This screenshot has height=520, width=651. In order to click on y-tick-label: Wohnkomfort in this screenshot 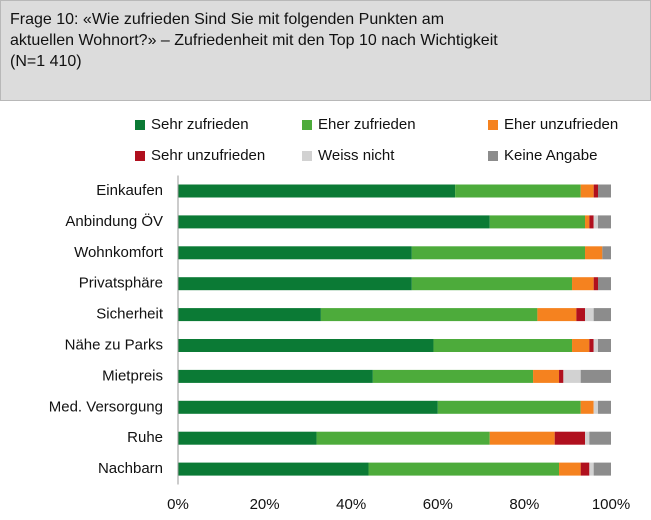, I will do `click(119, 252)`.